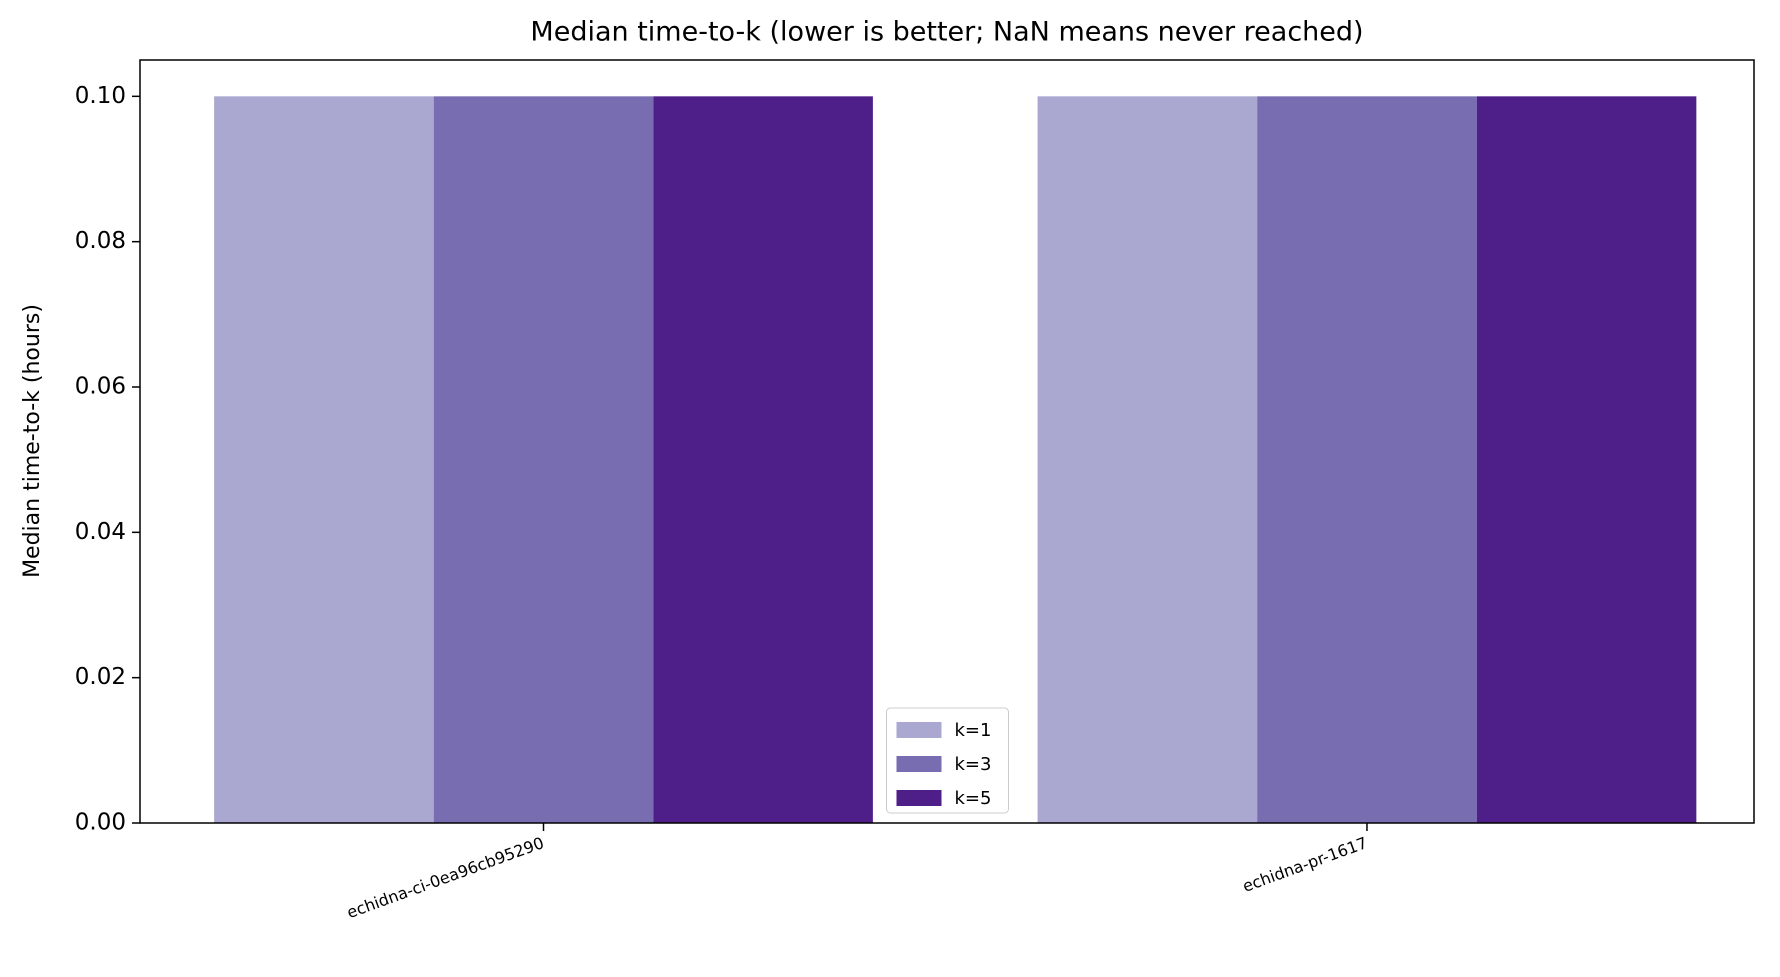 The image size is (1780, 977). I want to click on y-tick-label: 0.06, so click(100, 387).